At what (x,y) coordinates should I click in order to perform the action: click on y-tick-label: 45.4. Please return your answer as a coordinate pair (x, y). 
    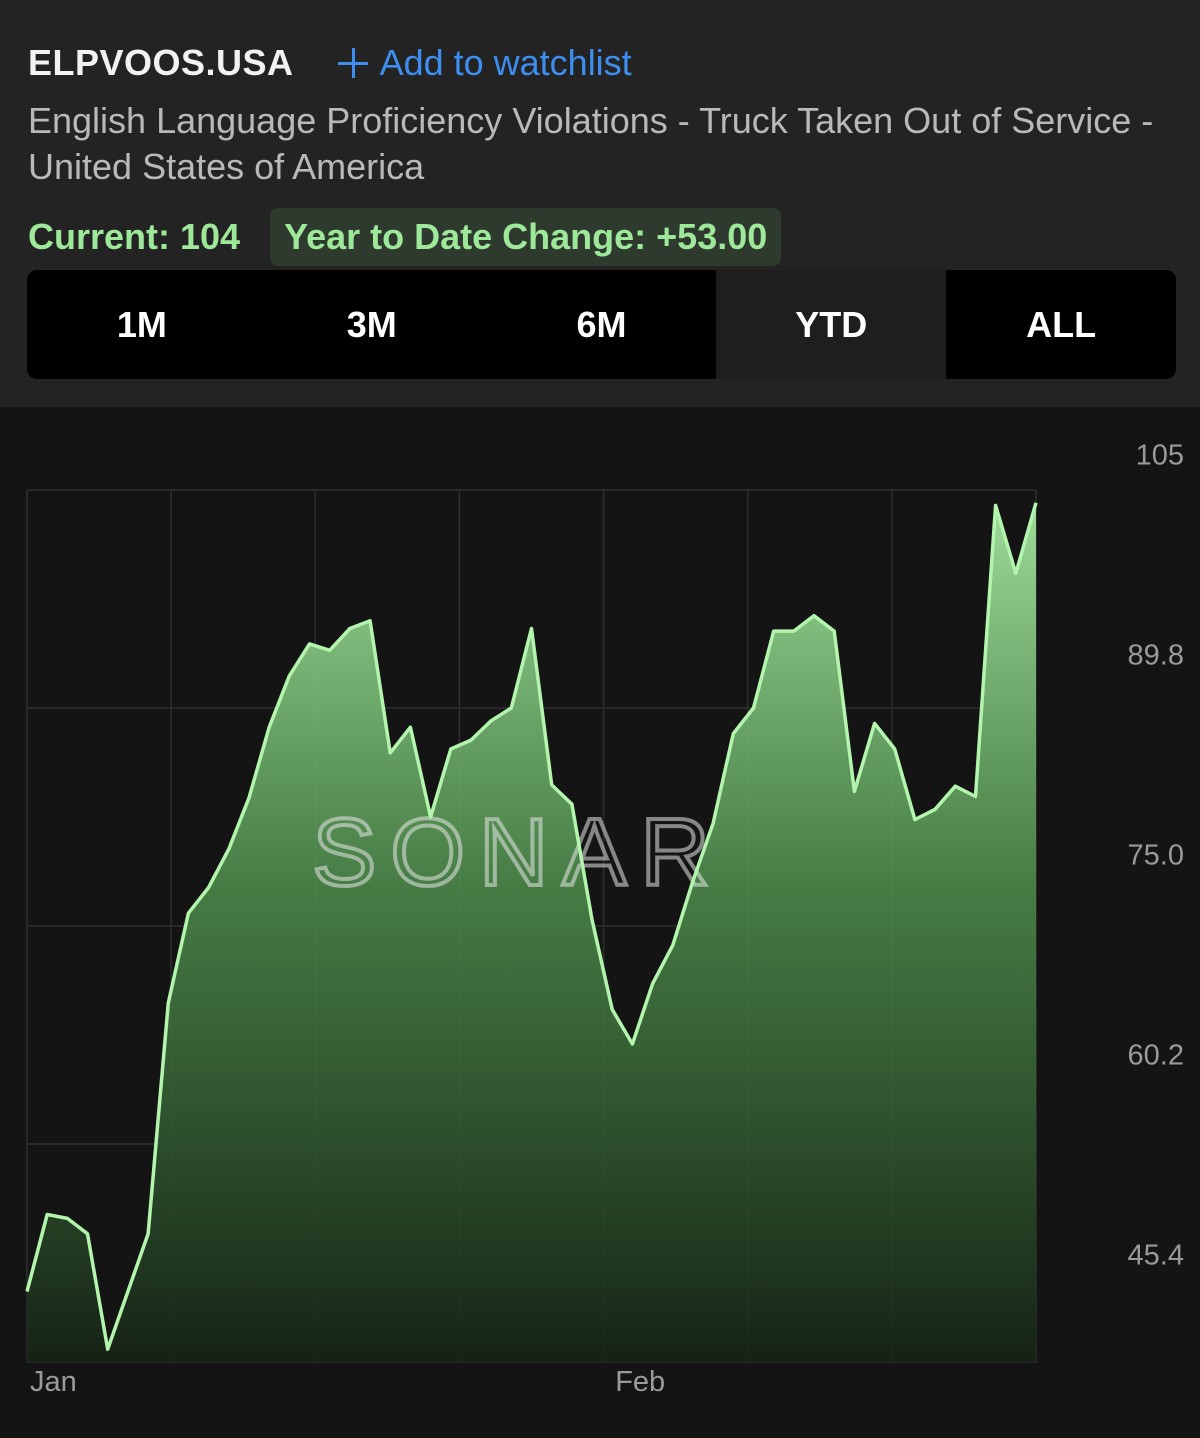
    Looking at the image, I should click on (1156, 1256).